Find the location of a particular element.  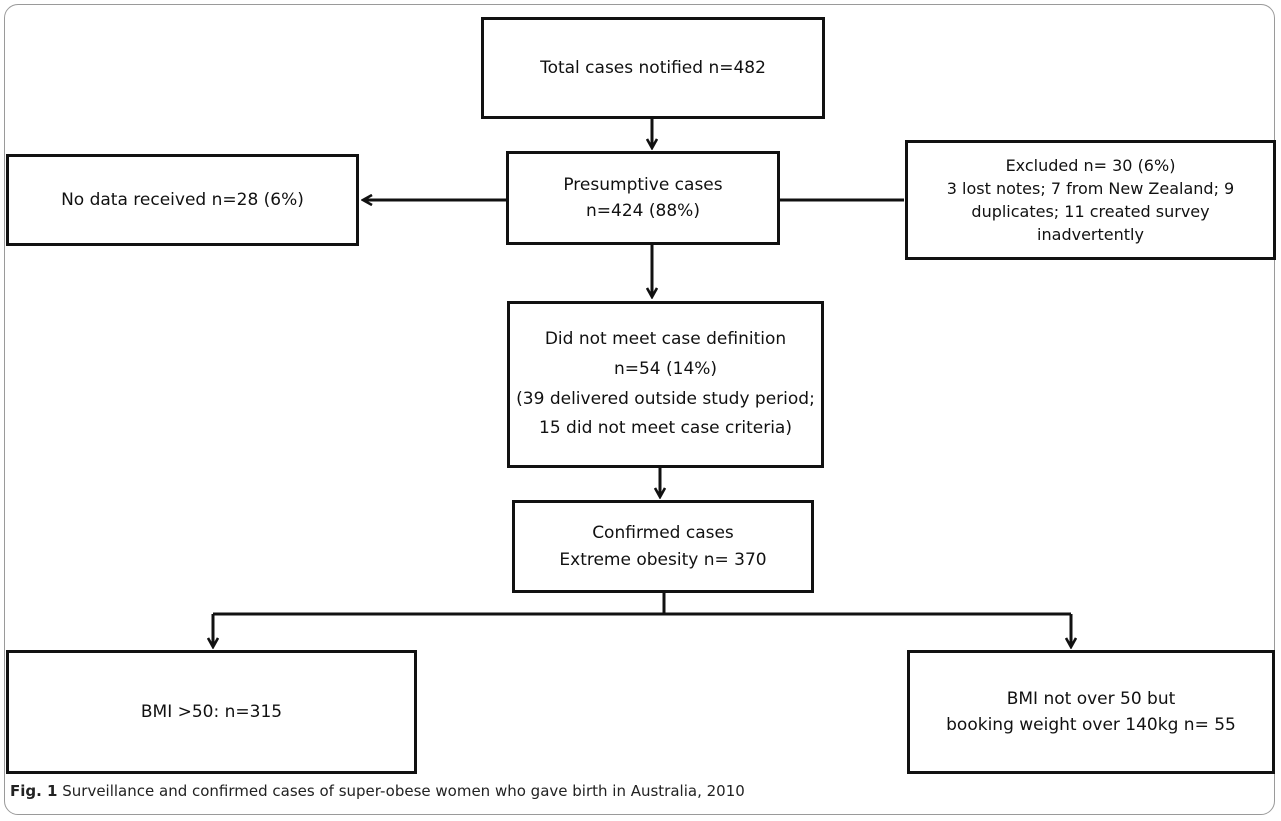

bmi-over-50-box: BMI >50: n=315 is located at coordinates (211, 712).